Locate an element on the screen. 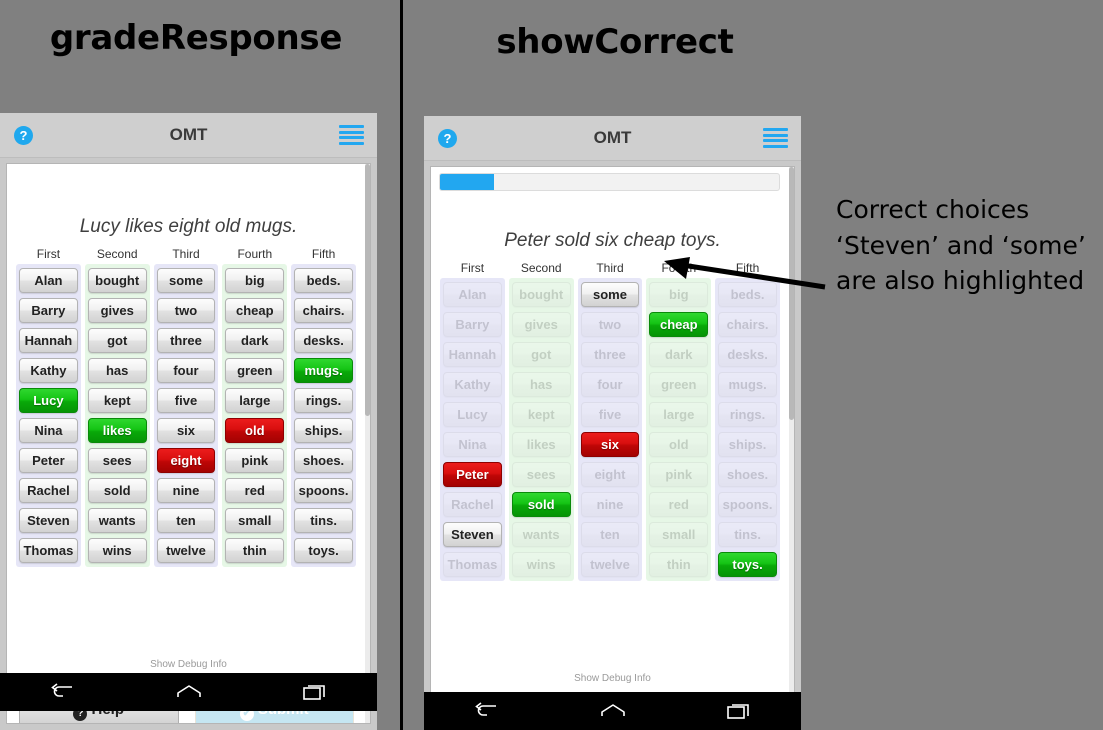 The width and height of the screenshot is (1103, 730). word-choice-cell: has is located at coordinates (541, 384).